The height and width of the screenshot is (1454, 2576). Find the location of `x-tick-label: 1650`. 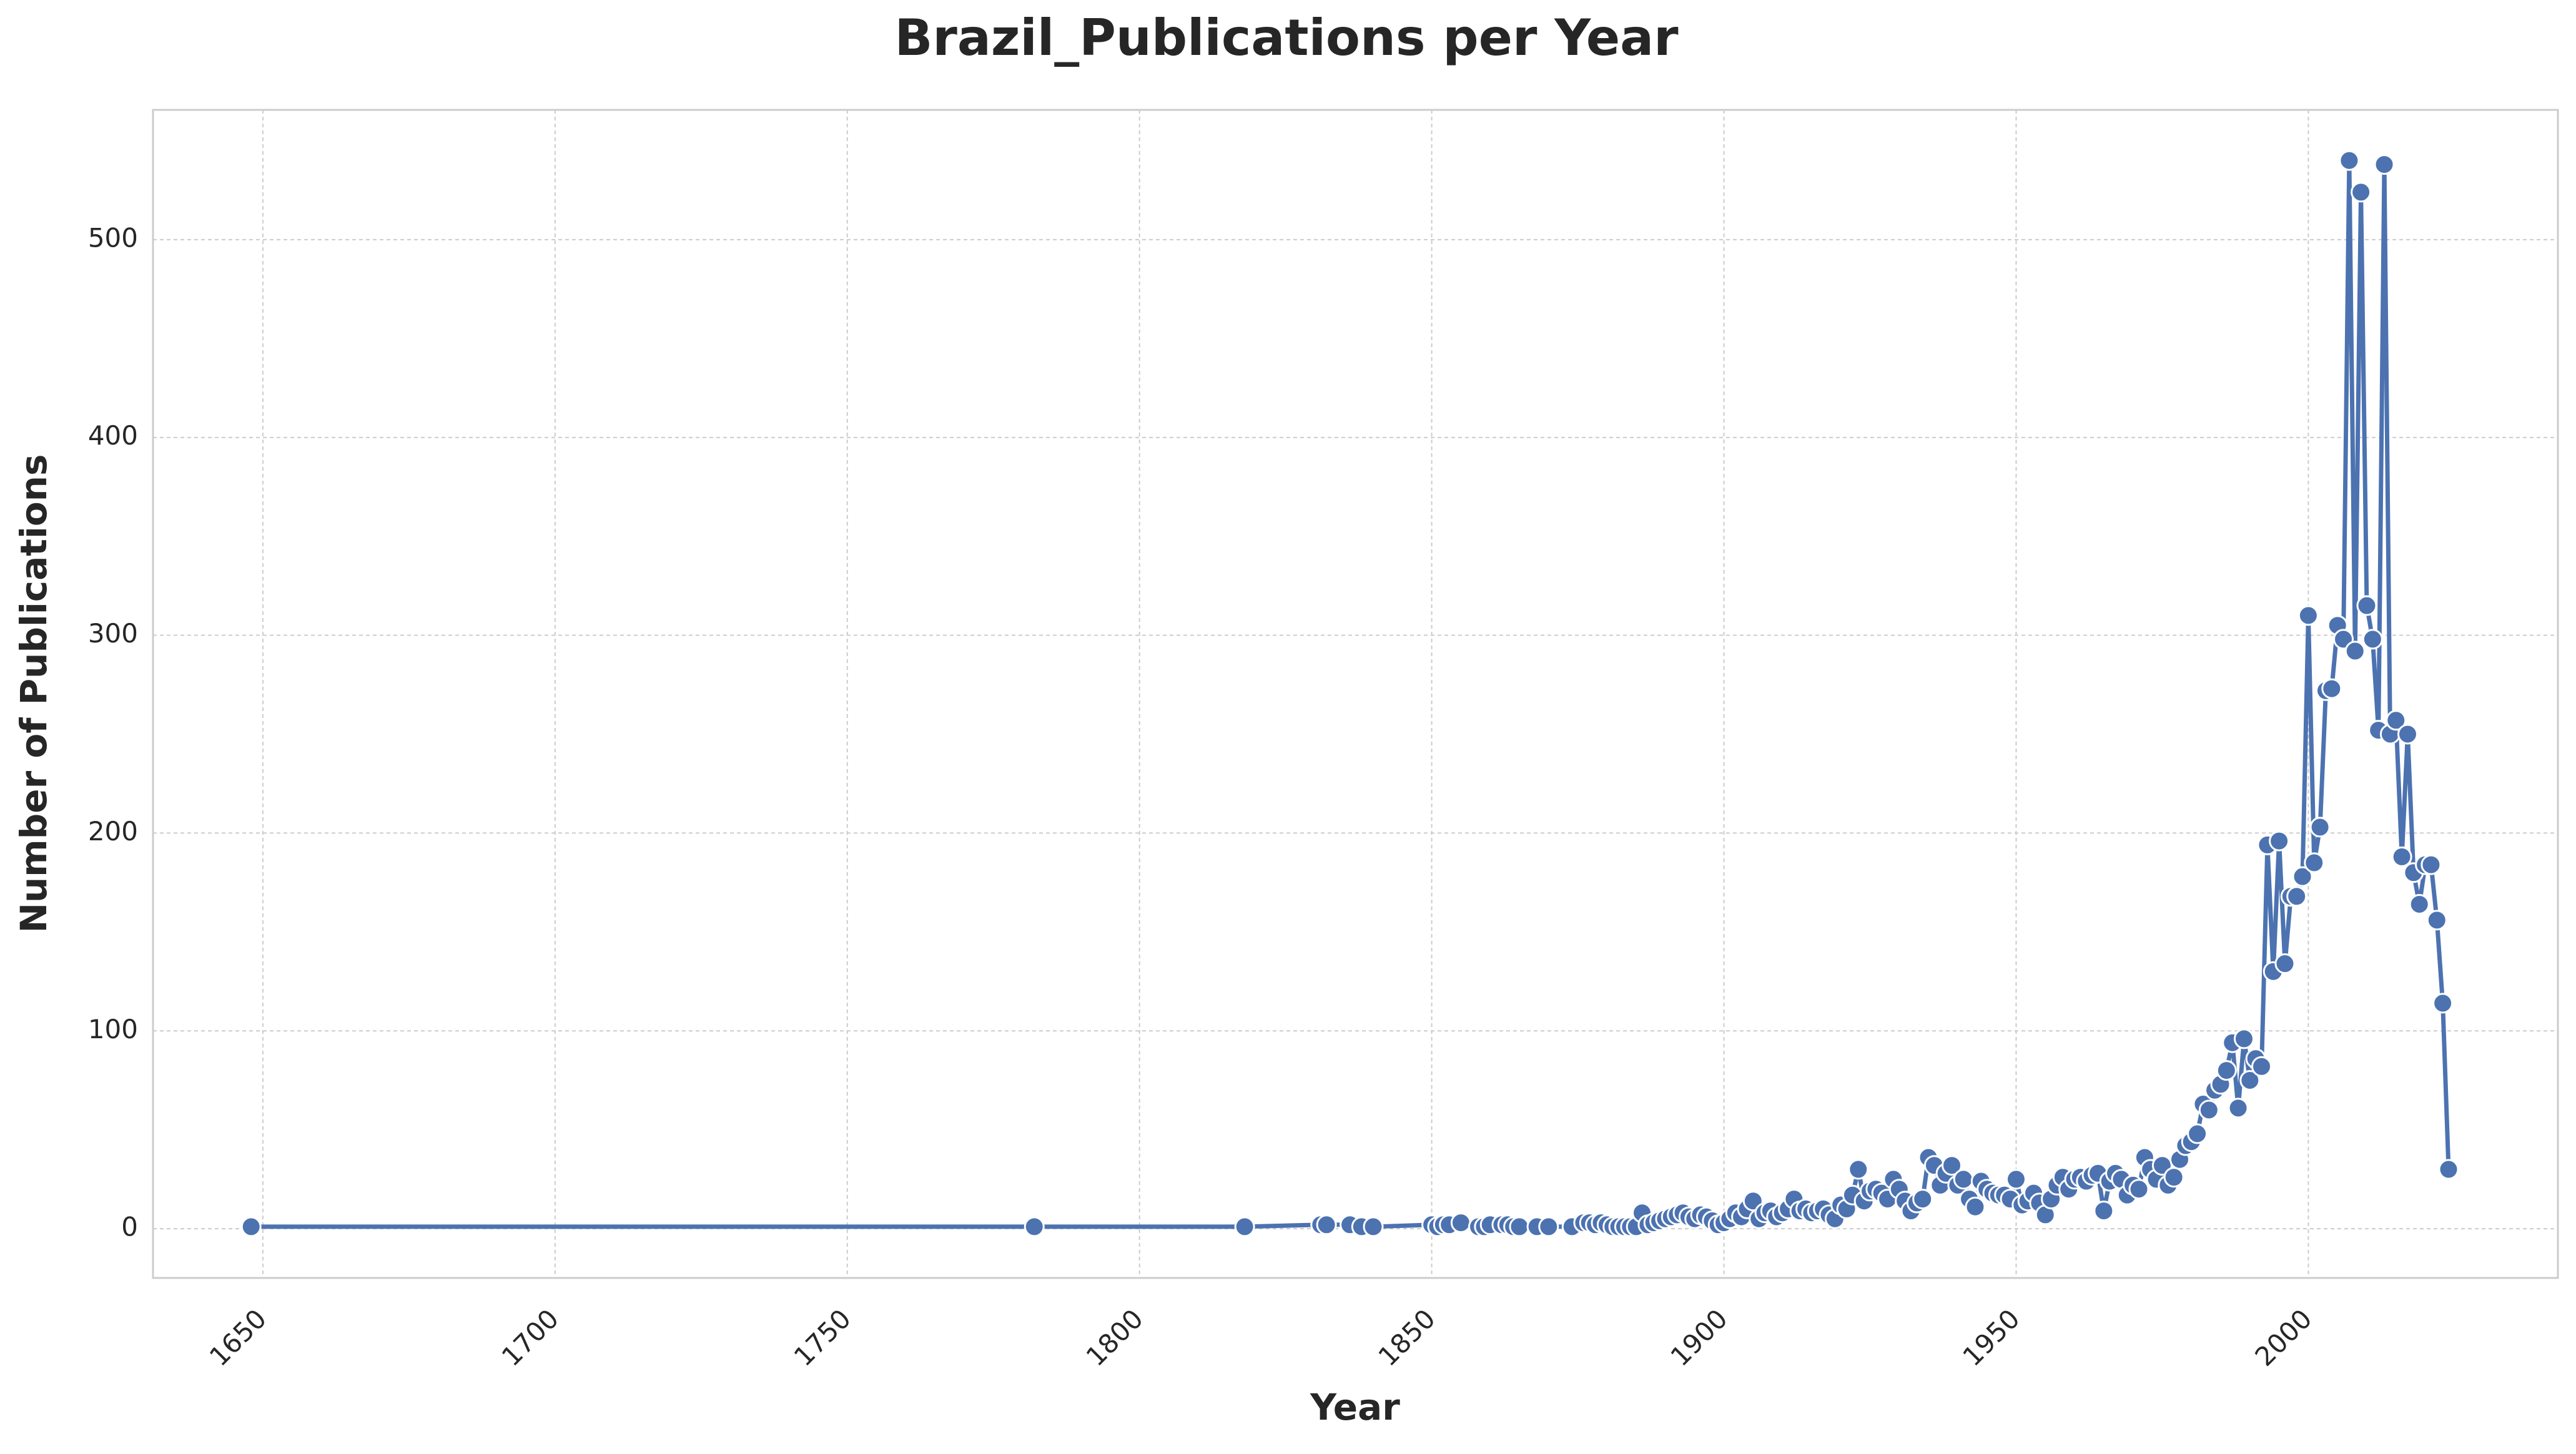

x-tick-label: 1650 is located at coordinates (238, 1338).